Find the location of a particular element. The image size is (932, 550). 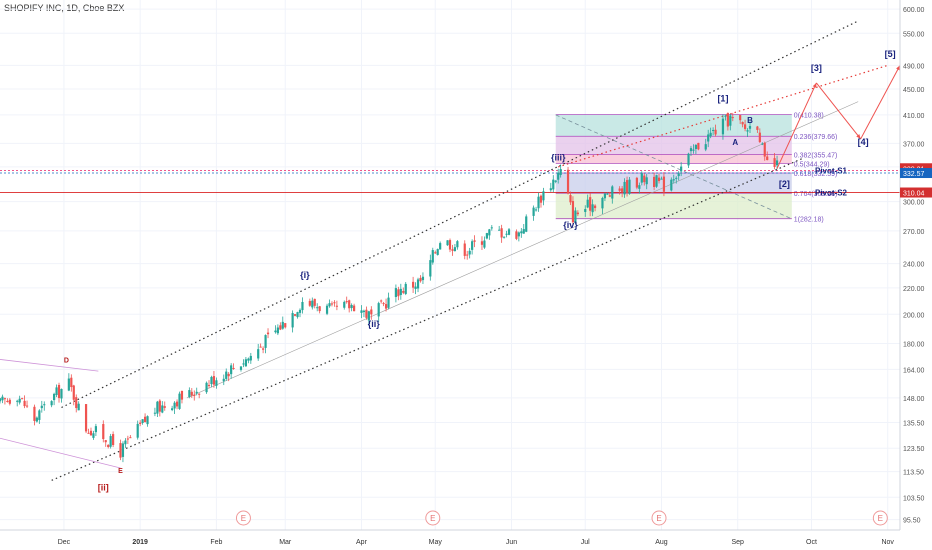

pivot-label: Pivot-S2 is located at coordinates (831, 193).